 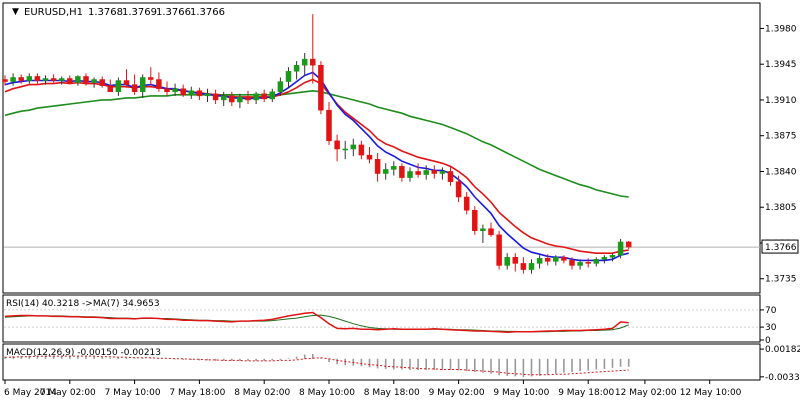 I want to click on price-tick-label: 1.3840, so click(x=781, y=172).